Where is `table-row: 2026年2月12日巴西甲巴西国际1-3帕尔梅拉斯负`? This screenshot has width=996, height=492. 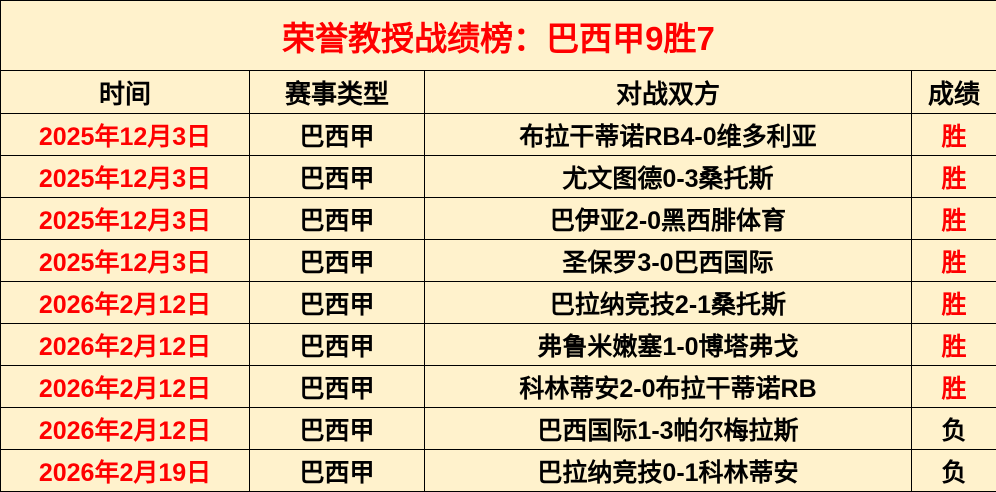
table-row: 2026年2月12日巴西甲巴西国际1-3帕尔梅拉斯负 is located at coordinates (498, 429).